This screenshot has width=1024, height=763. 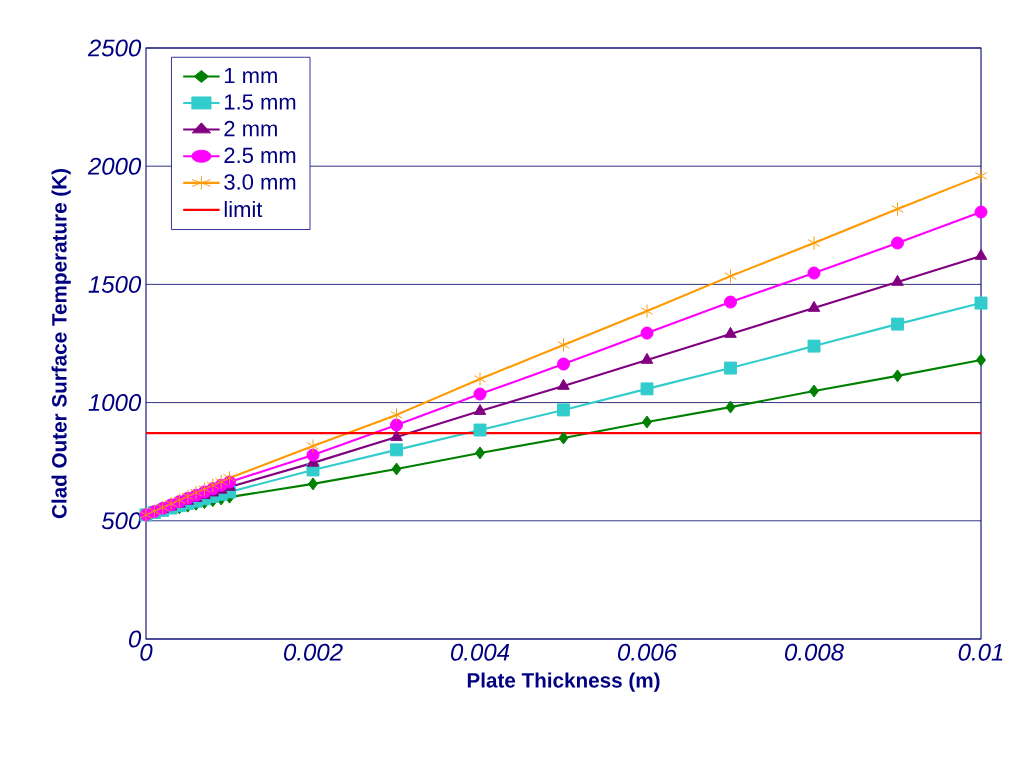 I want to click on x-tick-label: 0, so click(x=146, y=652).